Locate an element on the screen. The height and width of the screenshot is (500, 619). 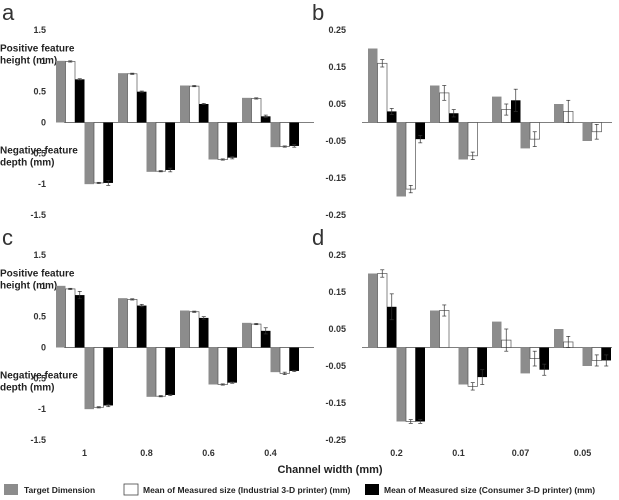
y-axis-label-line: Negative feature is located at coordinates (39, 375).